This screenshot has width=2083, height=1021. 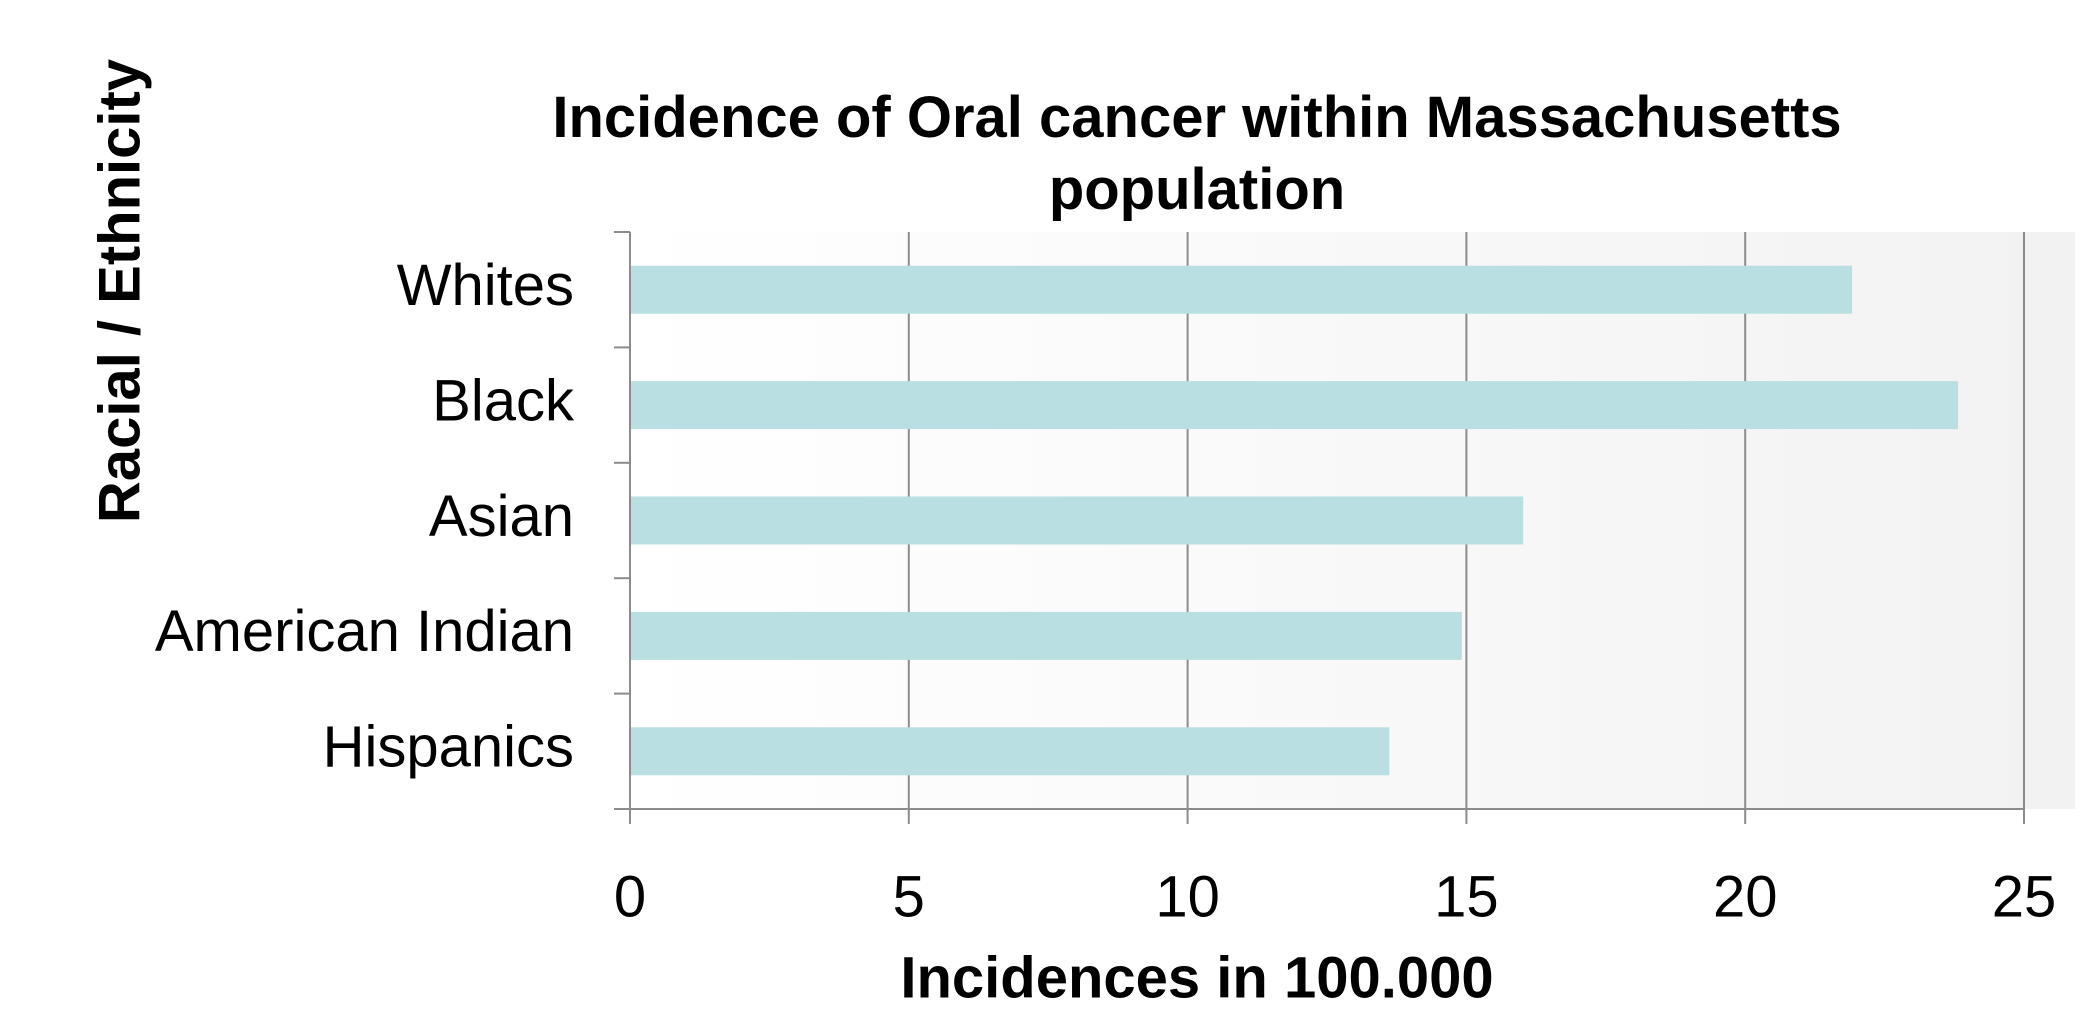 I want to click on y-tick-label: Hispanics, so click(x=448, y=747).